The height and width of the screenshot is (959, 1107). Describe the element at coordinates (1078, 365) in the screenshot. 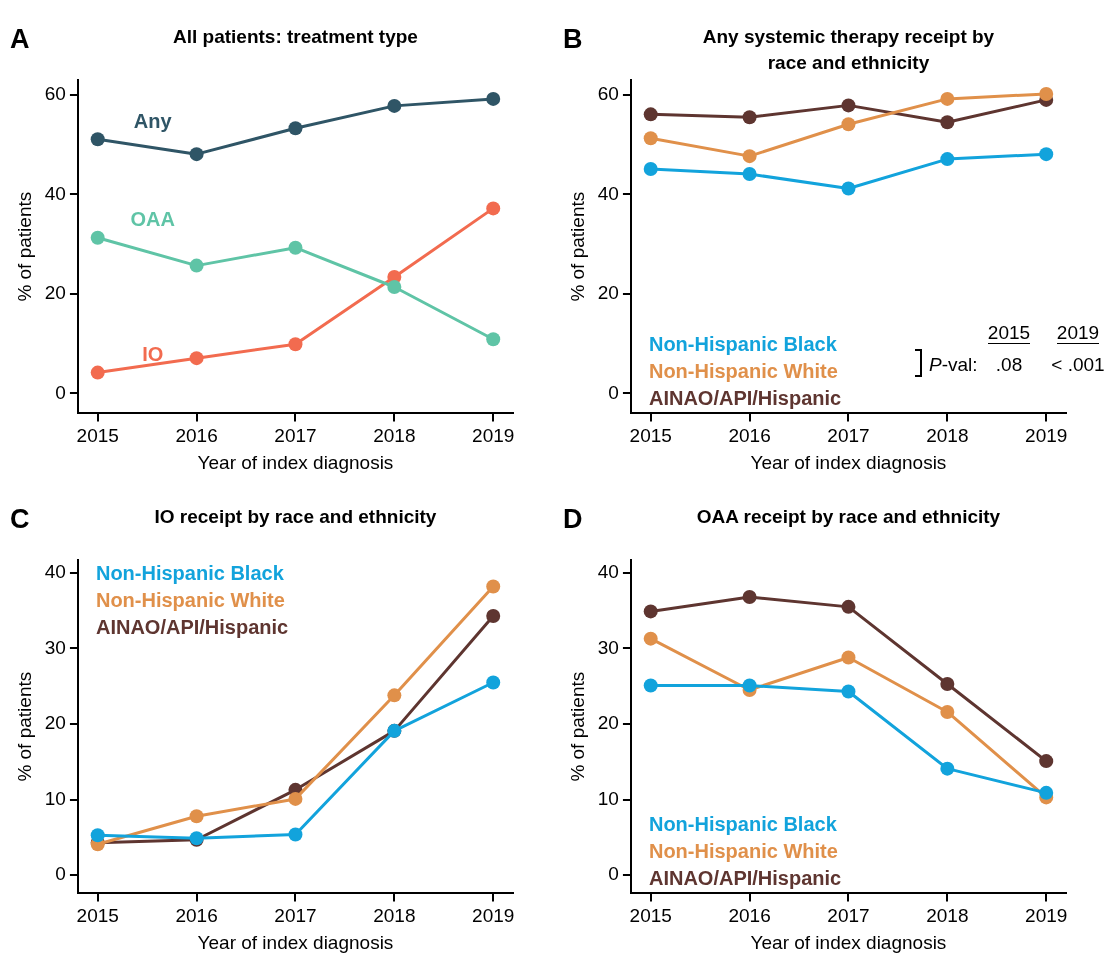

I see `annotation: < .001` at that location.